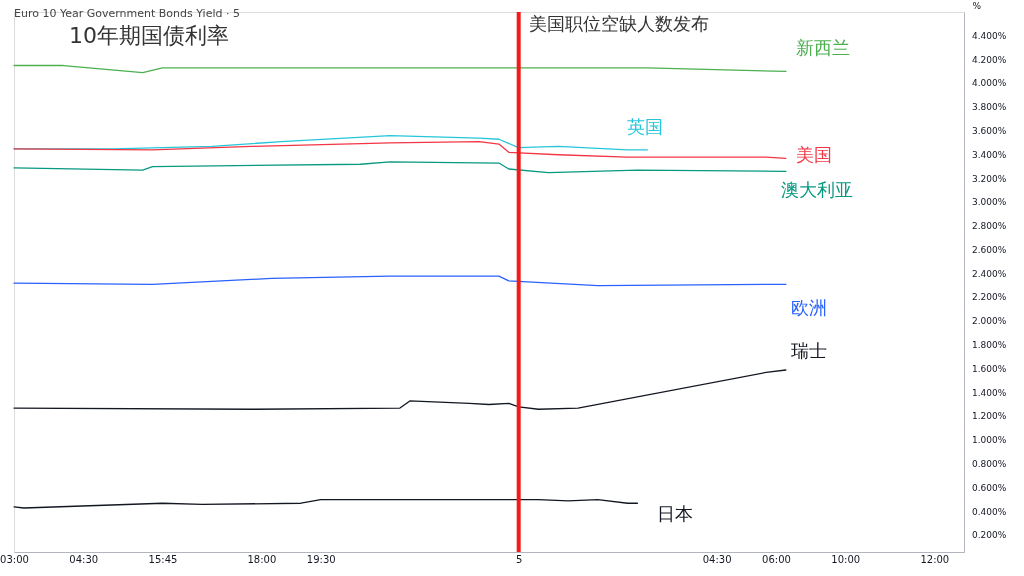 The width and height of the screenshot is (1024, 576). What do you see at coordinates (989, 297) in the screenshot?
I see `y-tick-label: 2.200%` at bounding box center [989, 297].